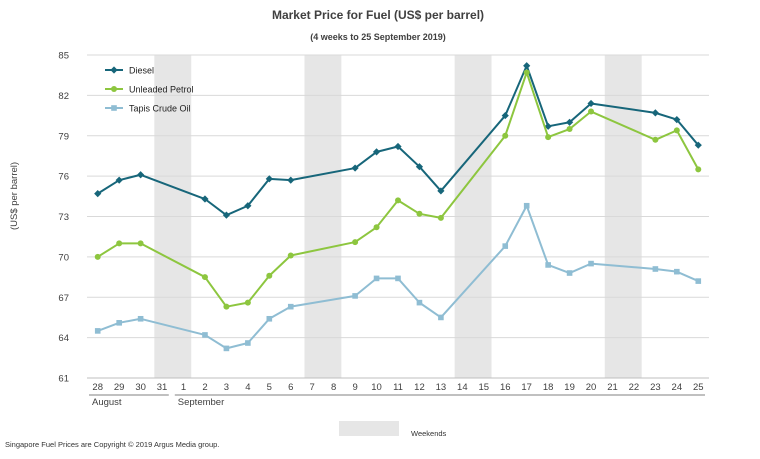 The width and height of the screenshot is (760, 459). What do you see at coordinates (591, 387) in the screenshot?
I see `x-tick-label: 20` at bounding box center [591, 387].